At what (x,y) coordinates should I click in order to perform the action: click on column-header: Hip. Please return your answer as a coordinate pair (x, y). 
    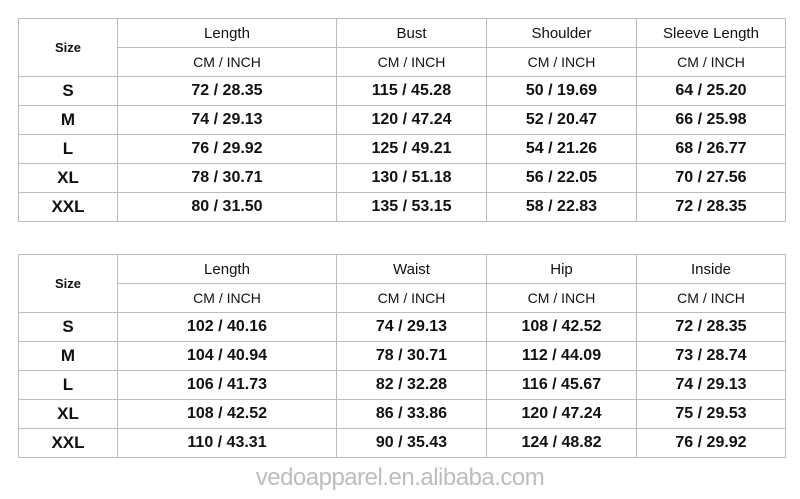
    Looking at the image, I should click on (561, 269).